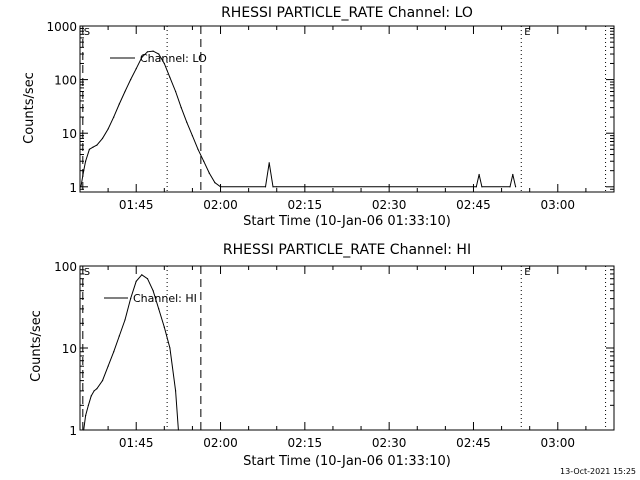 This screenshot has width=640, height=480. What do you see at coordinates (220, 205) in the screenshot?
I see `lo-x-tick-label: 02:00` at bounding box center [220, 205].